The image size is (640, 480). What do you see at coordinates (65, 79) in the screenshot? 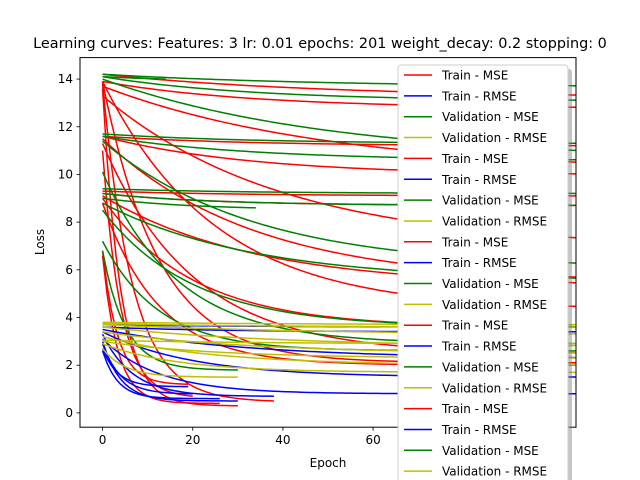
I see `y-tick-label: 14` at bounding box center [65, 79].